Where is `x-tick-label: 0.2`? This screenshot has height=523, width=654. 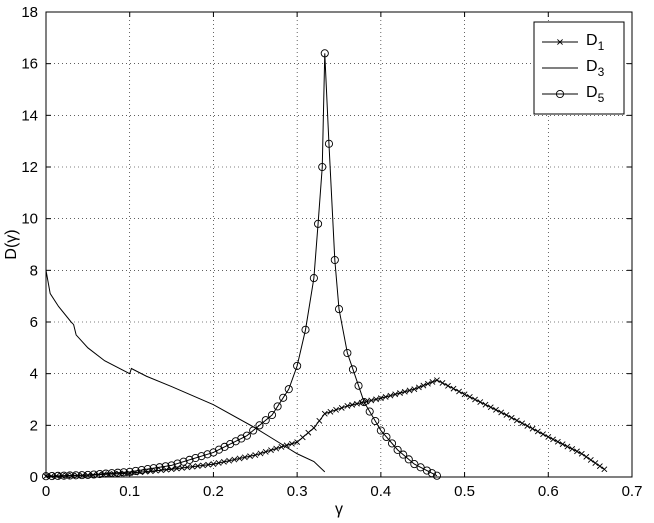 x-tick-label: 0.2 is located at coordinates (213, 491).